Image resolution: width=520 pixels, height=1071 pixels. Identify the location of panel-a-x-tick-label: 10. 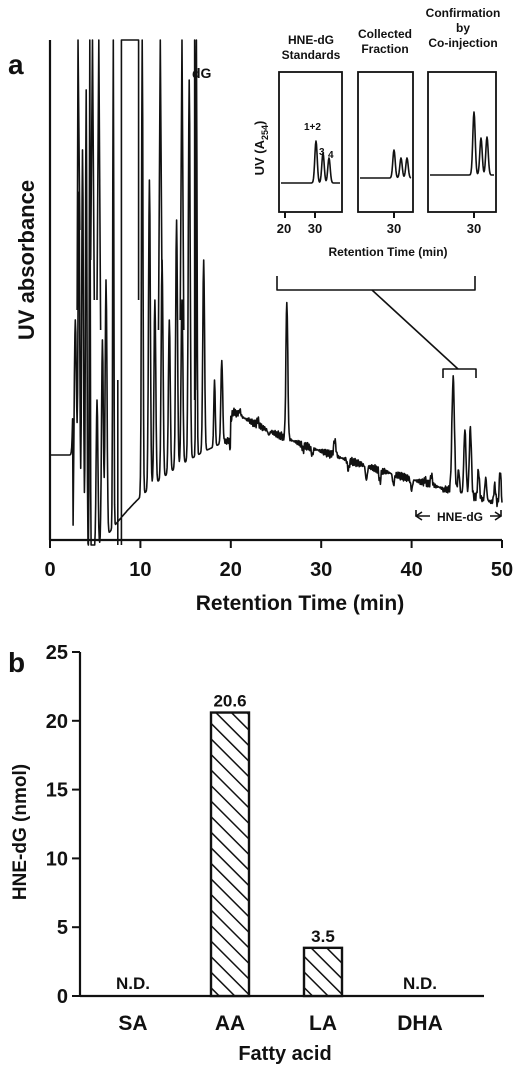
(140, 570).